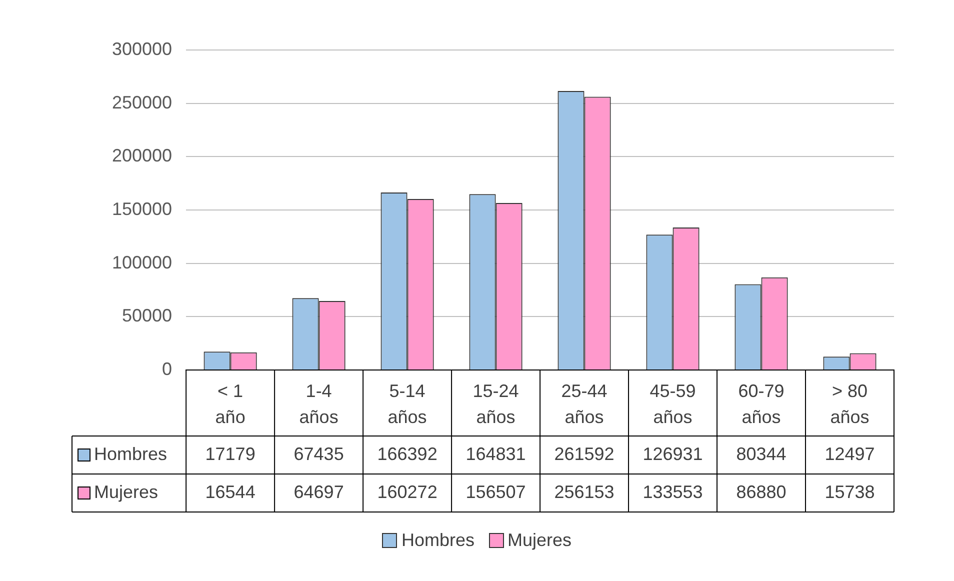  What do you see at coordinates (673, 403) in the screenshot?
I see `x-tick-label: 45-59 años` at bounding box center [673, 403].